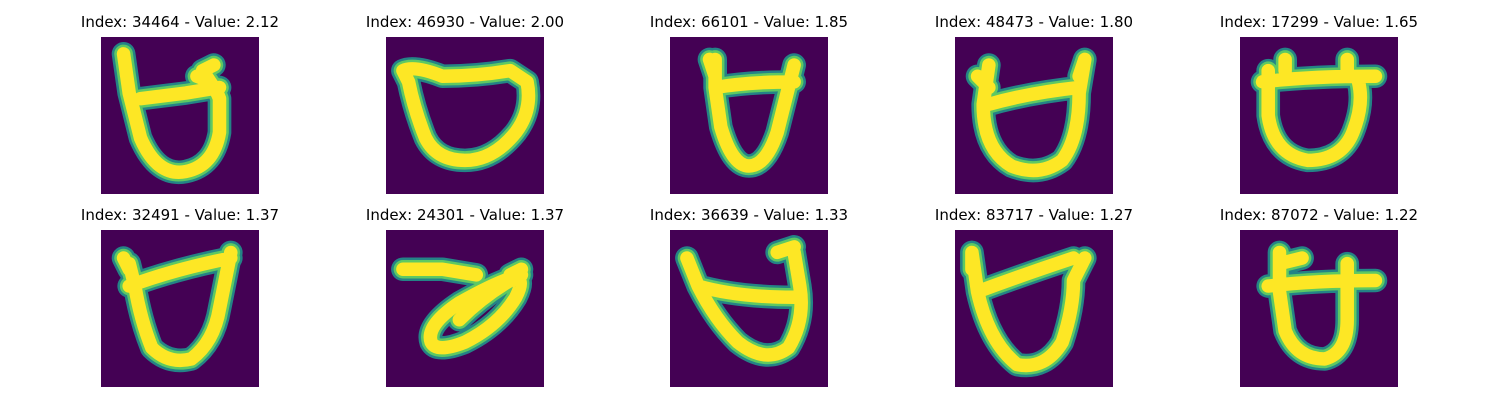  I want to click on digit-panel: Index: 66101 - Value: 1.85, so click(749, 107).